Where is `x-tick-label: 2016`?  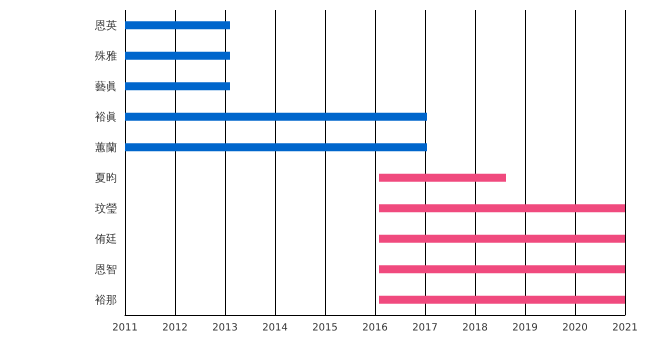 x-tick-label: 2016 is located at coordinates (375, 328).